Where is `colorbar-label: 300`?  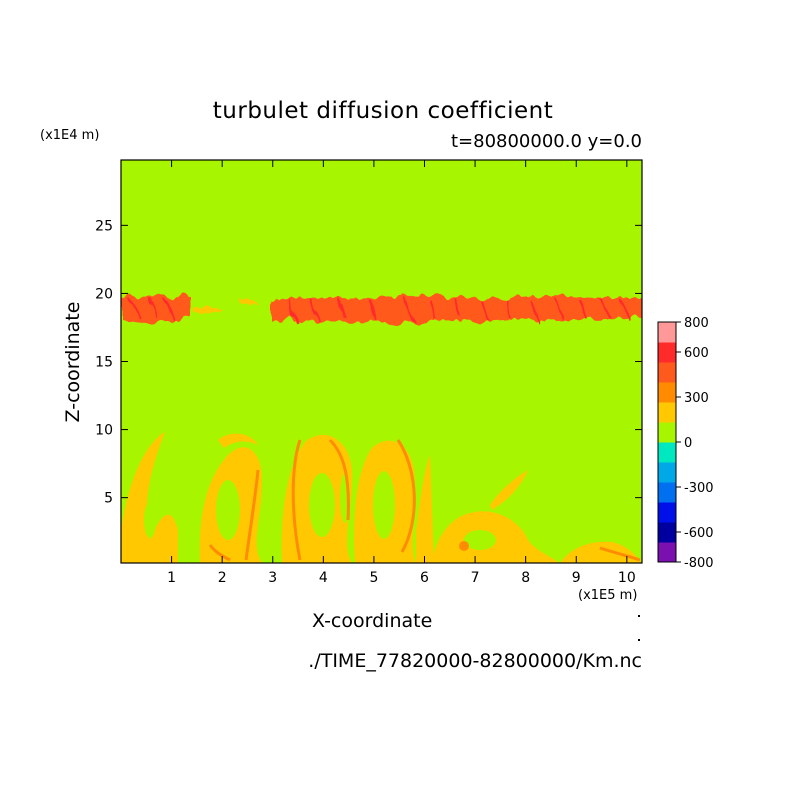
colorbar-label: 300 is located at coordinates (696, 398).